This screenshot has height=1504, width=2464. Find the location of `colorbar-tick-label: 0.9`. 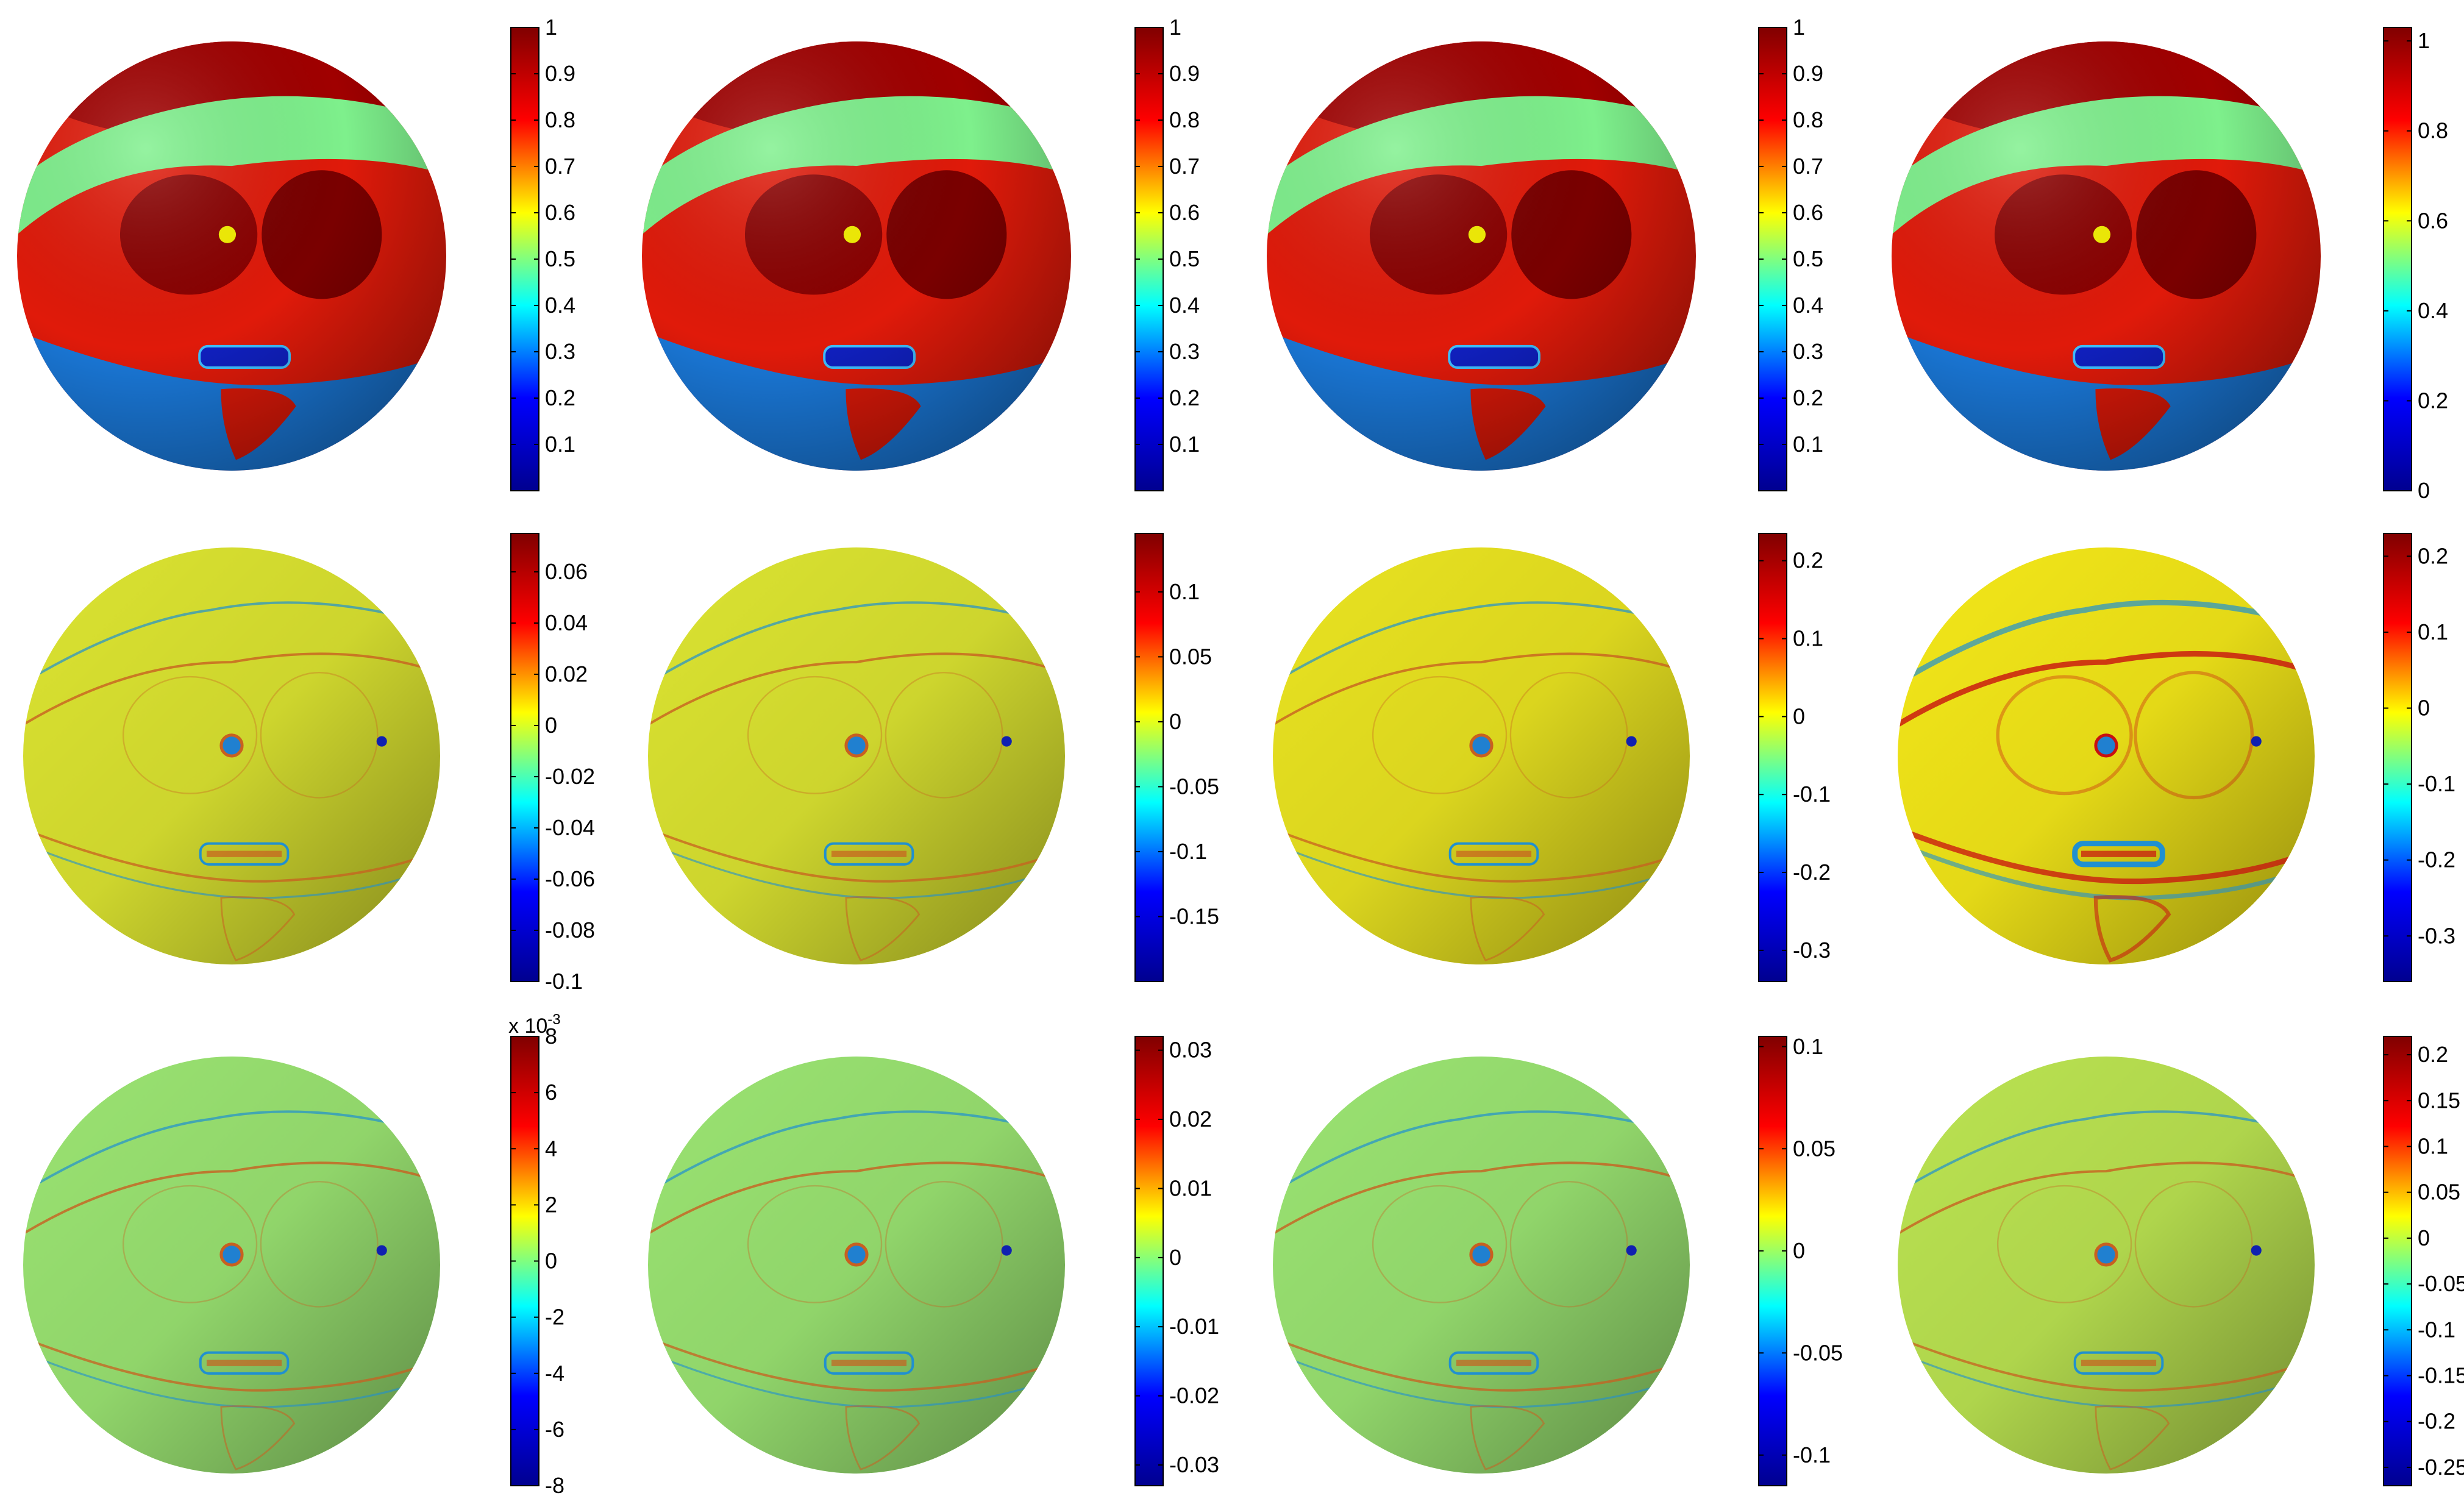

colorbar-tick-label: 0.9 is located at coordinates (1185, 73).